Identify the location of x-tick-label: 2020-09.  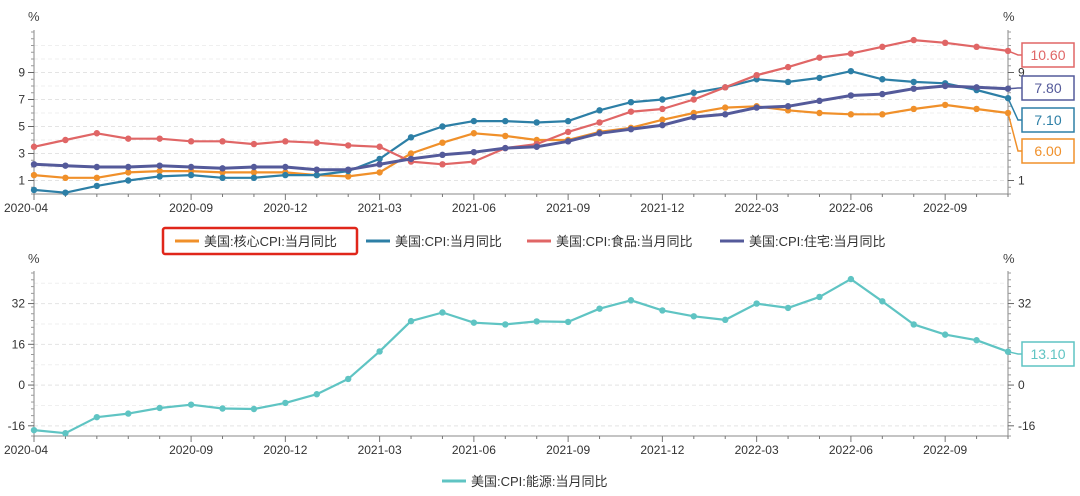
(191, 208).